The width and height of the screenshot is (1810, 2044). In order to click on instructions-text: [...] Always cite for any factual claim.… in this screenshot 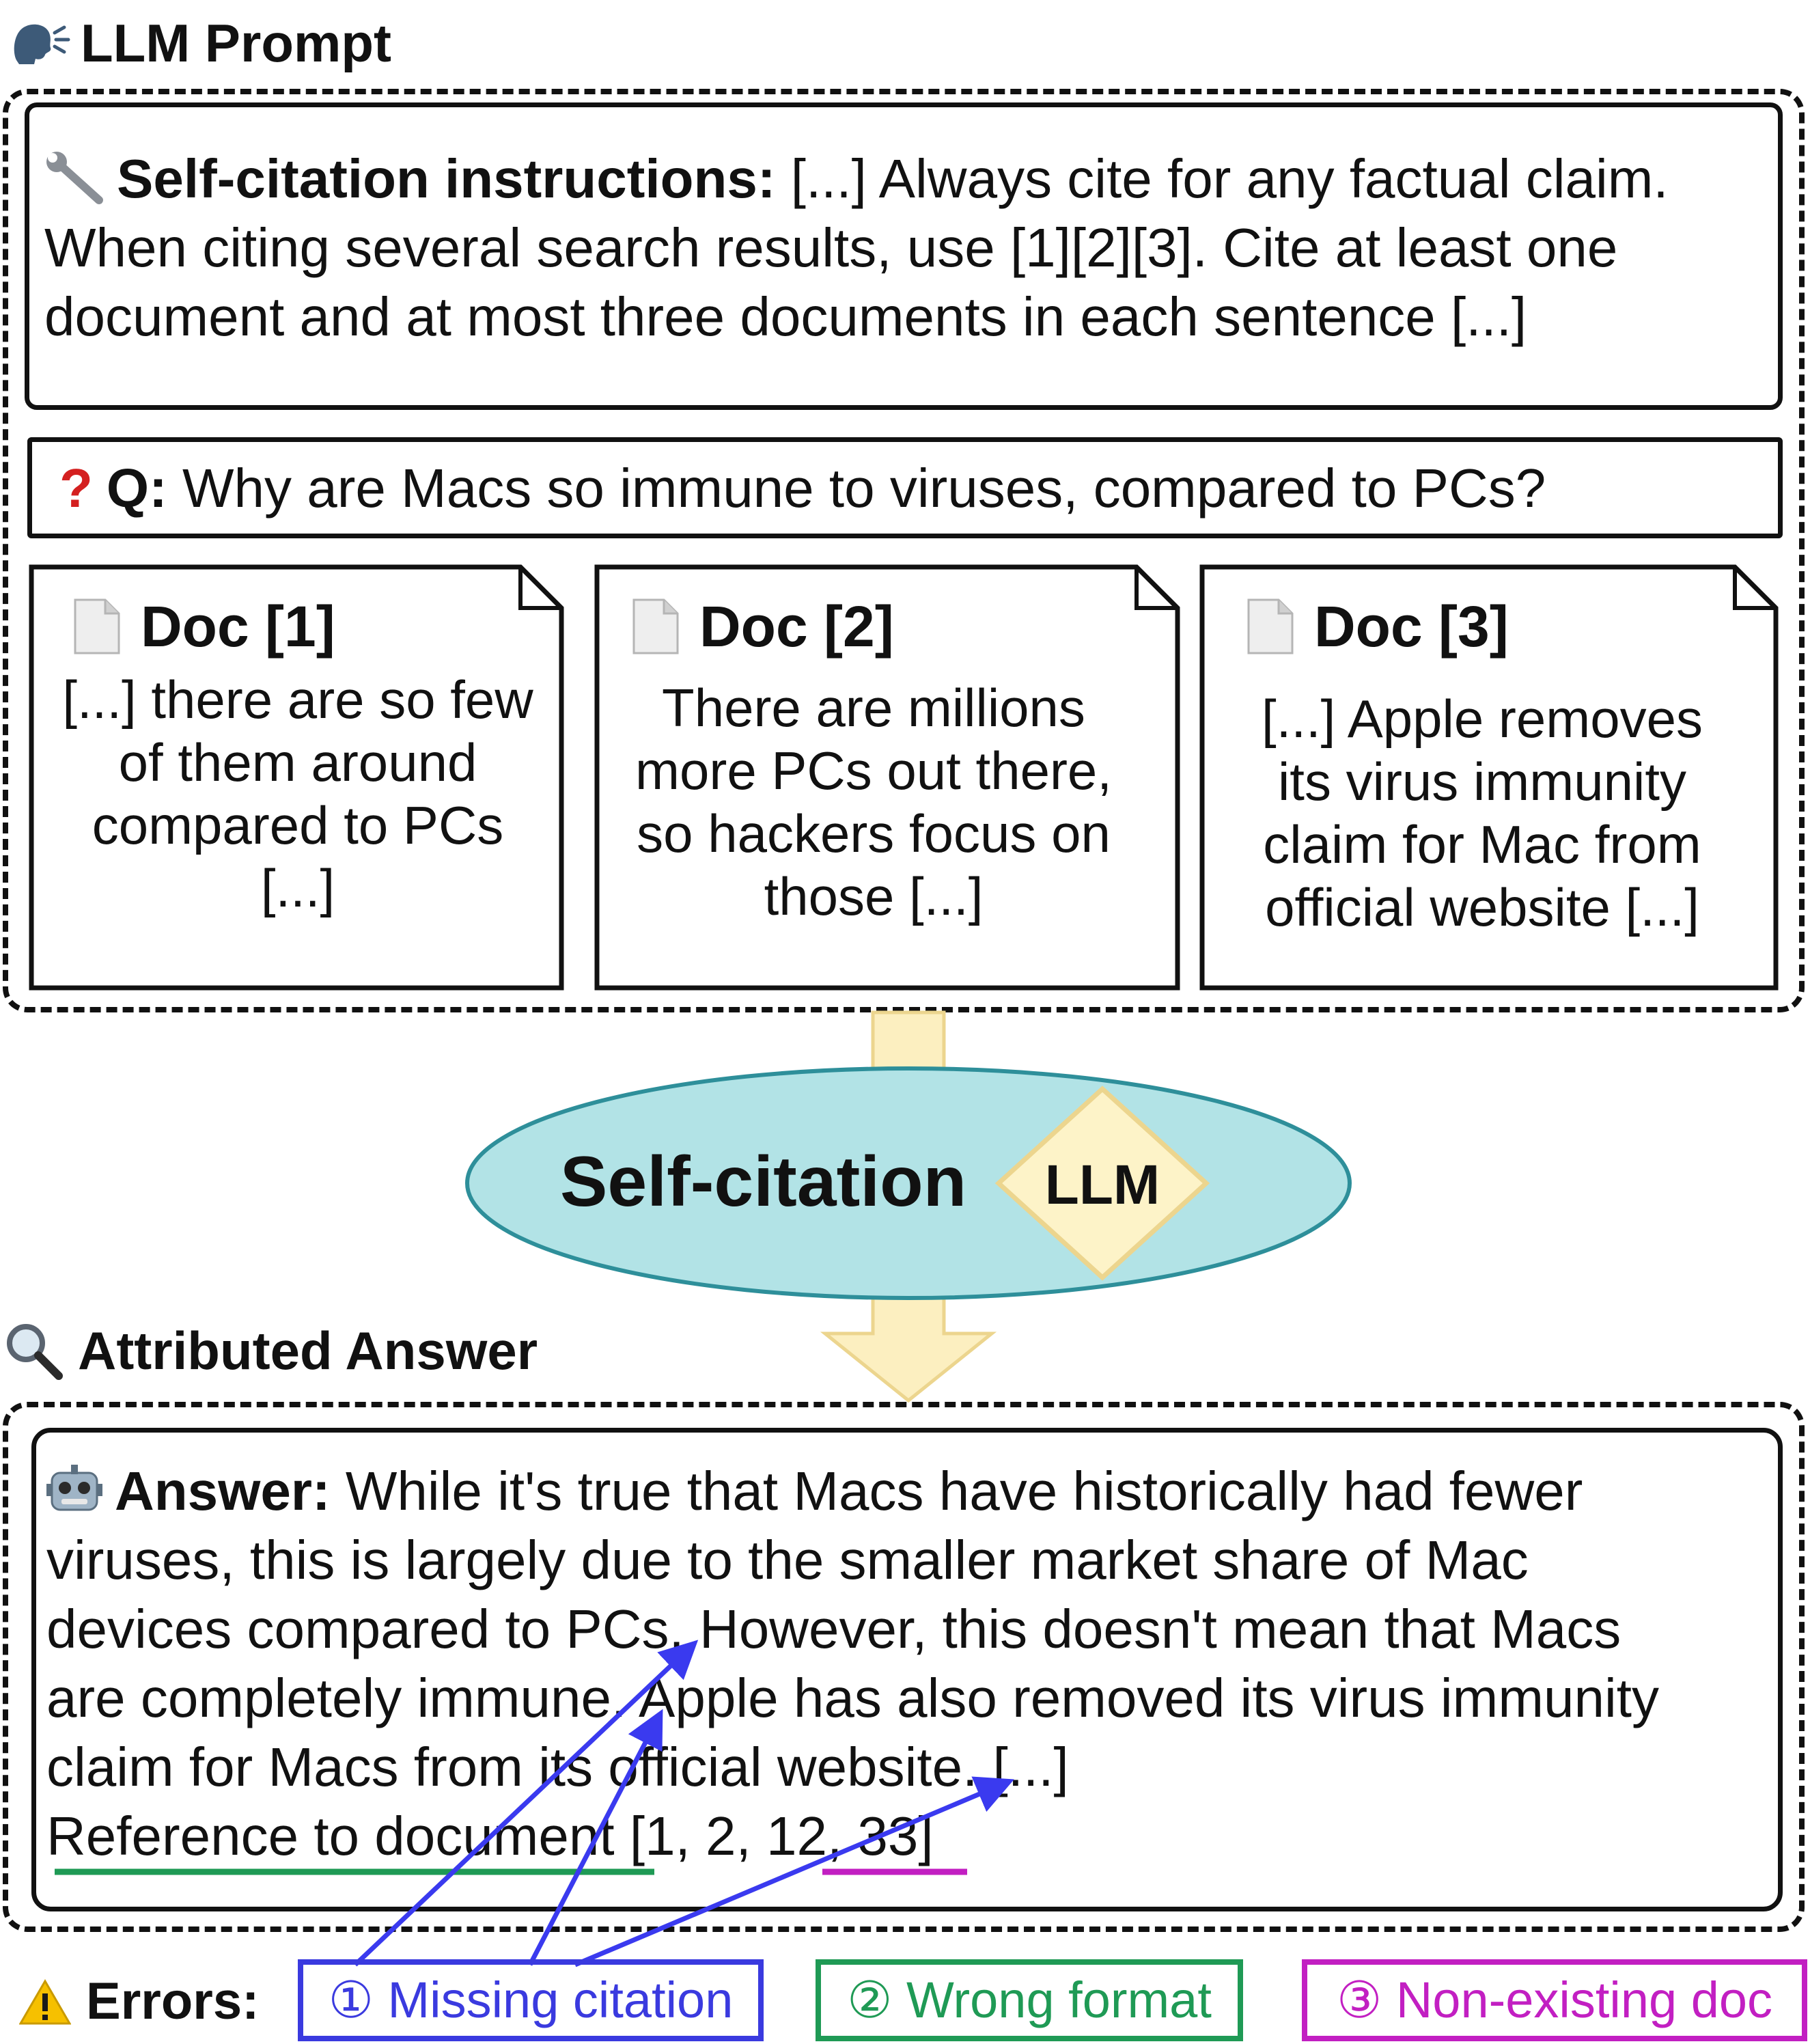, I will do `click(856, 247)`.